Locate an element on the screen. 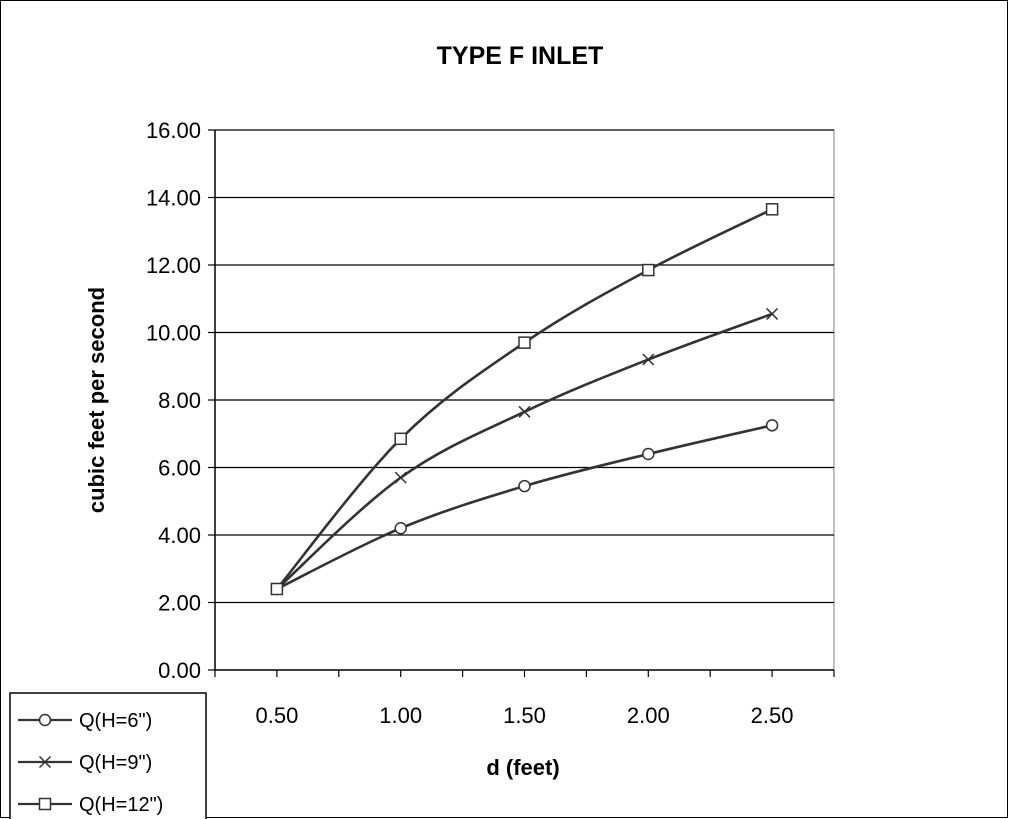 The width and height of the screenshot is (1009, 819). x-axis-label: d (feet) is located at coordinates (522, 767).